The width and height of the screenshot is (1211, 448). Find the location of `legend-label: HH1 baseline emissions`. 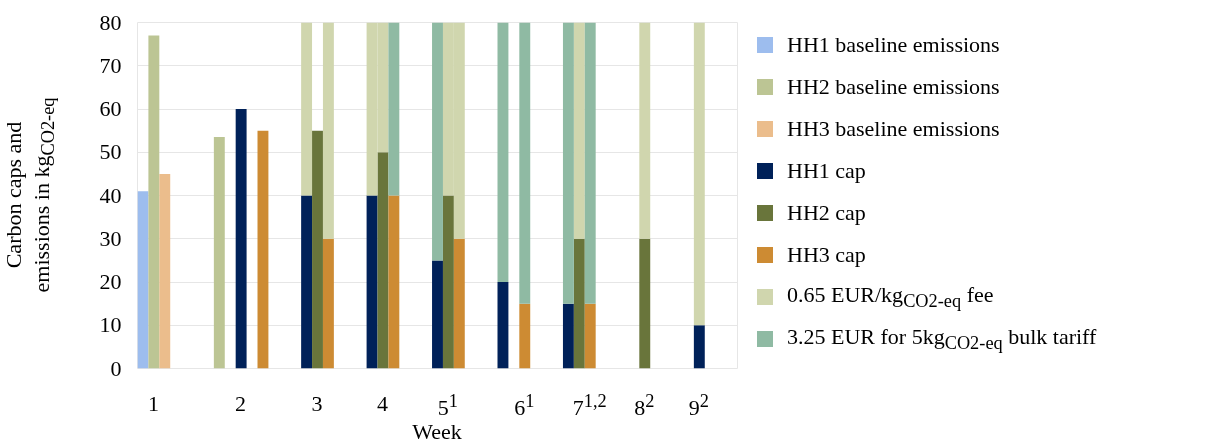

legend-label: HH1 baseline emissions is located at coordinates (893, 45).